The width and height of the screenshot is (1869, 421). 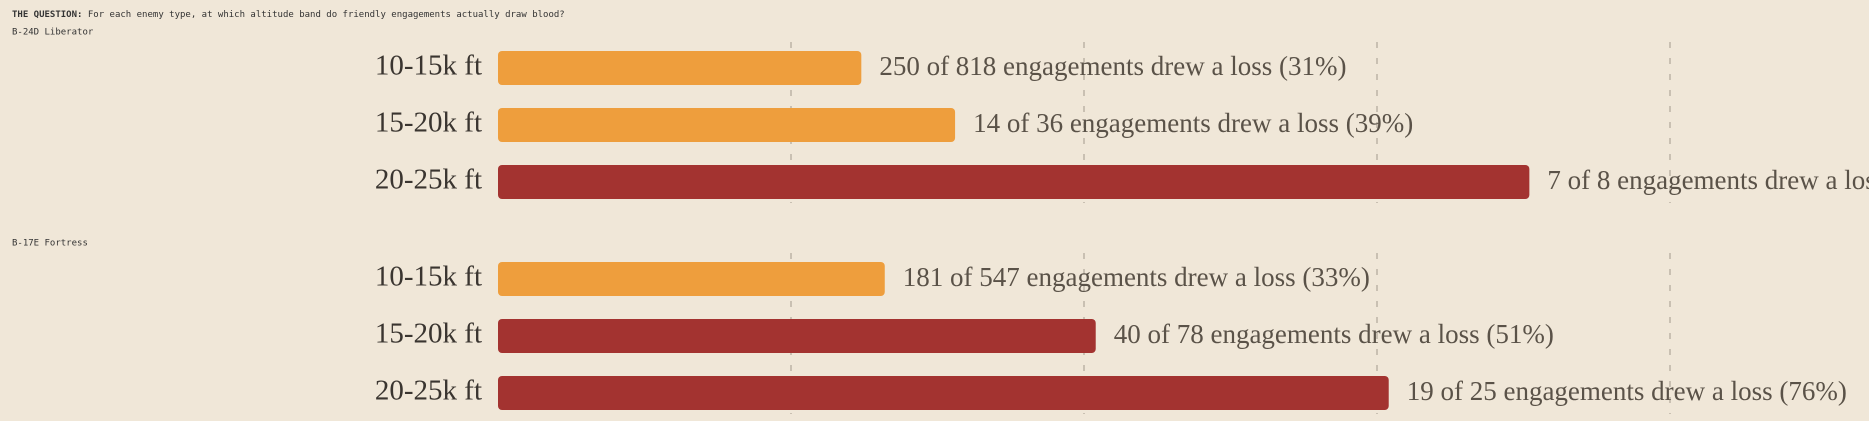 I want to click on value-label: 250 of 818 engagements drew a loss (31%), so click(x=1112, y=66).